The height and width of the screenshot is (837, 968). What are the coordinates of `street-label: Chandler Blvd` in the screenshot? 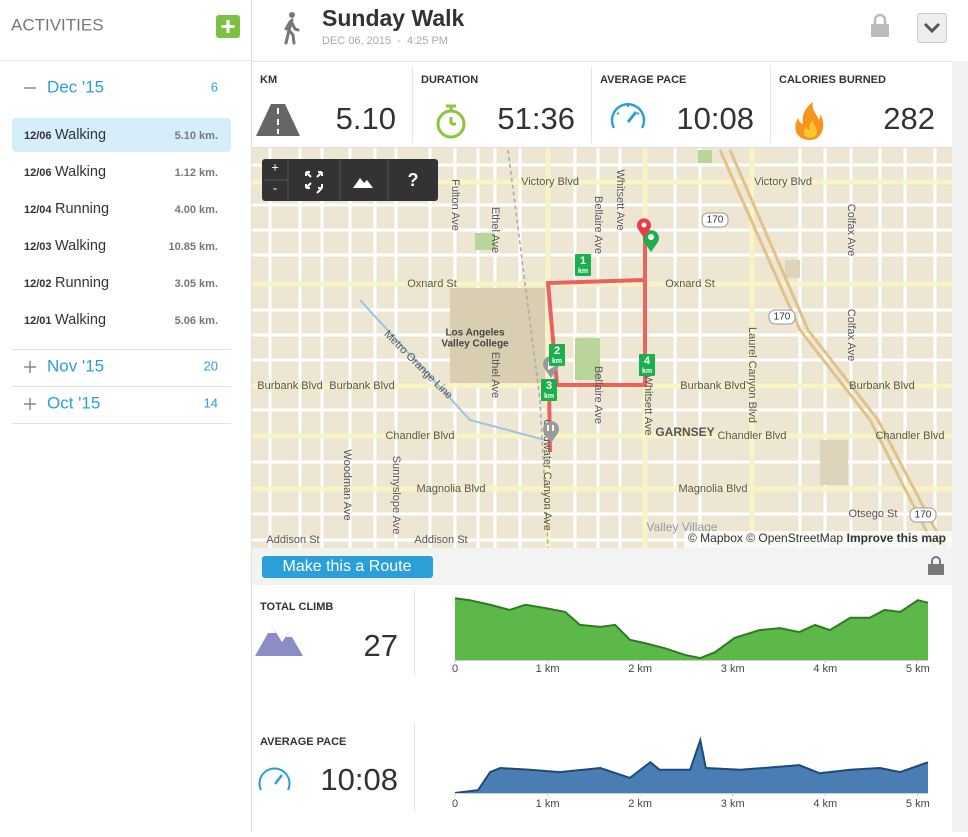 It's located at (419, 436).